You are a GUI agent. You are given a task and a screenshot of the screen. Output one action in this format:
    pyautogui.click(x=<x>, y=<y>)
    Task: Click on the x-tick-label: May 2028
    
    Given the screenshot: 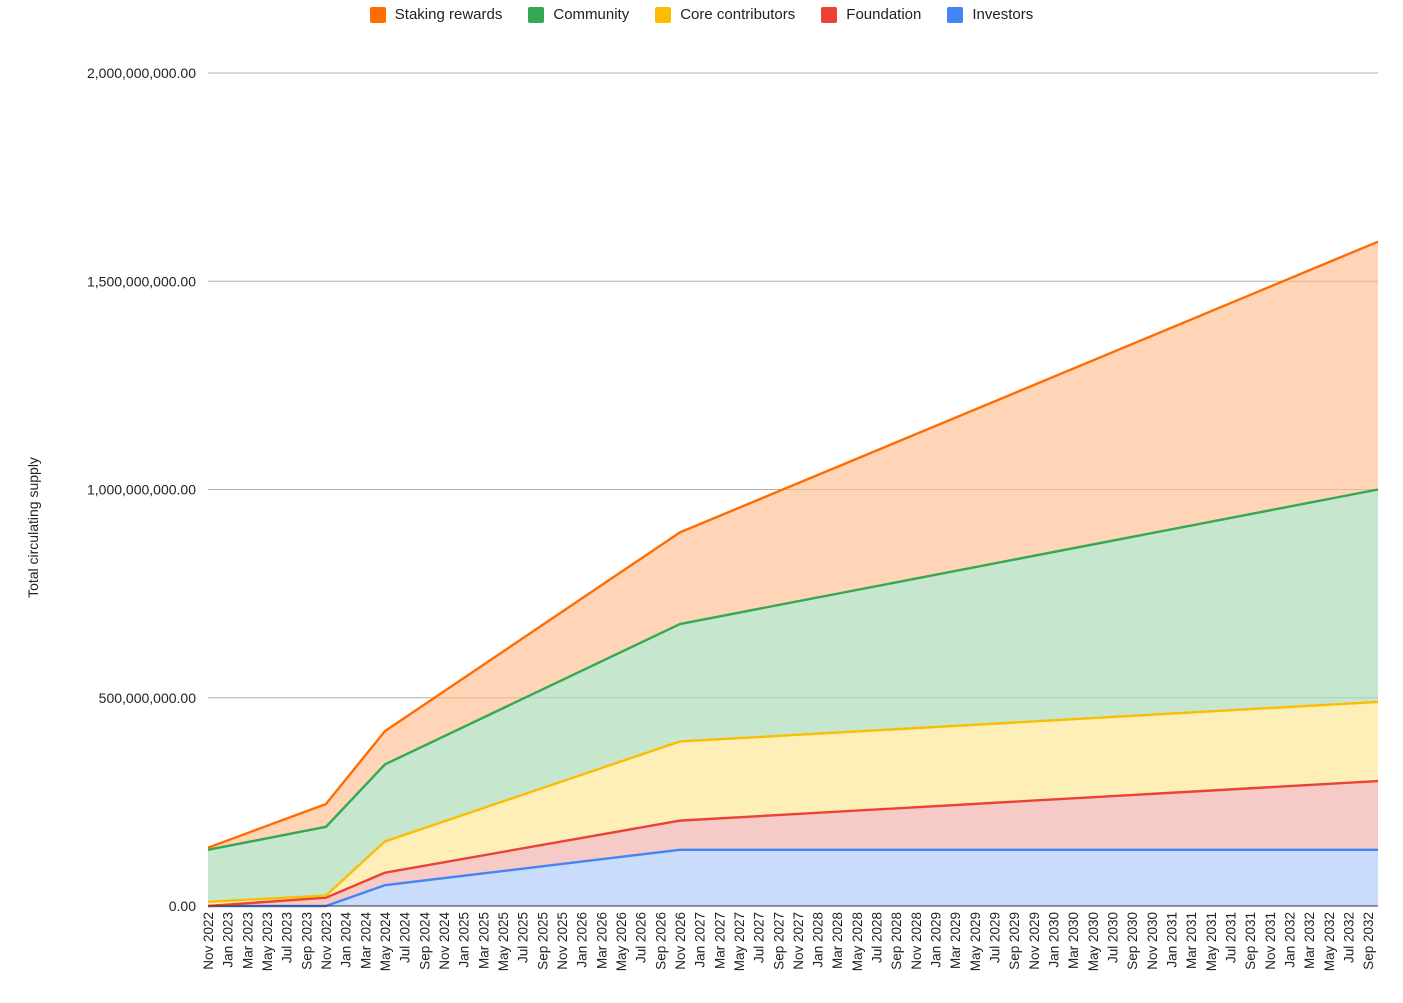 What is the action you would take?
    pyautogui.click(x=857, y=941)
    